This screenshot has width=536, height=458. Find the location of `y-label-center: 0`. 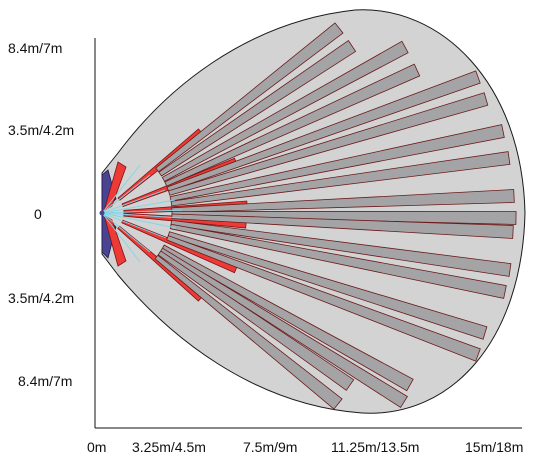

y-label-center: 0 is located at coordinates (38, 214).